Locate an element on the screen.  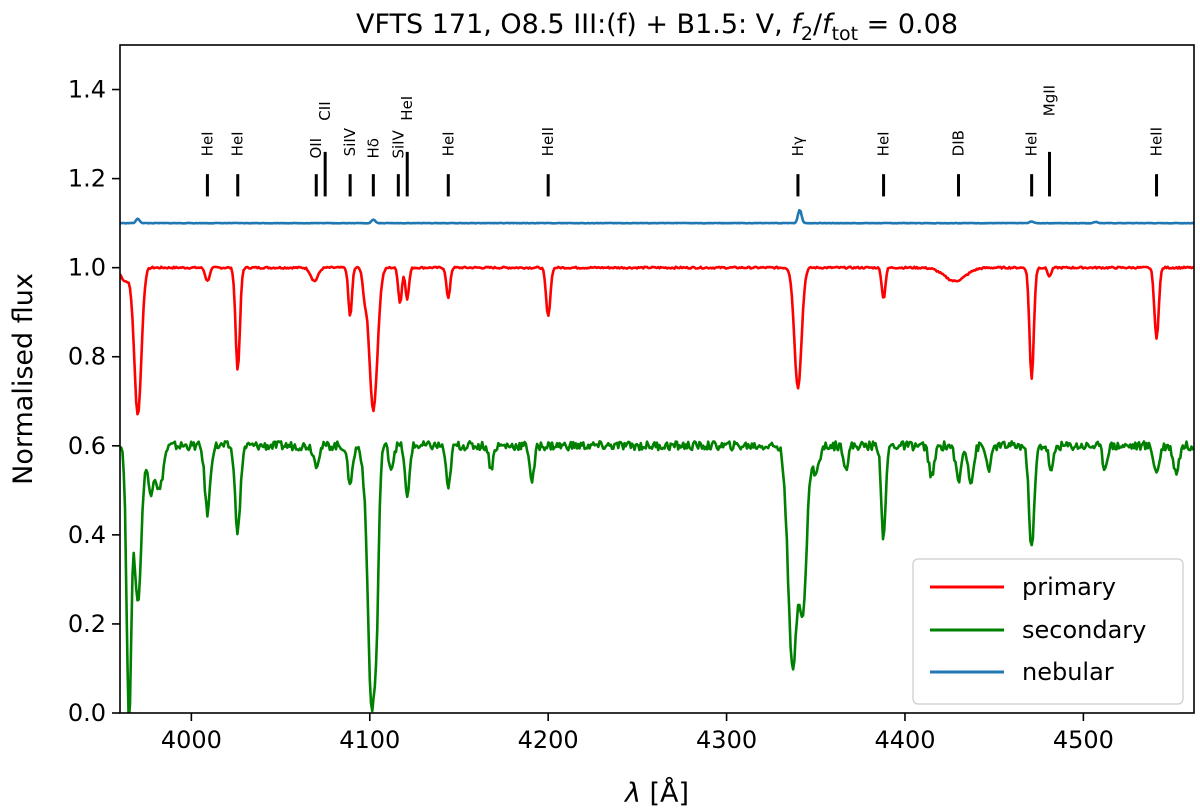
x-tick-label: 4000 is located at coordinates (191, 740).